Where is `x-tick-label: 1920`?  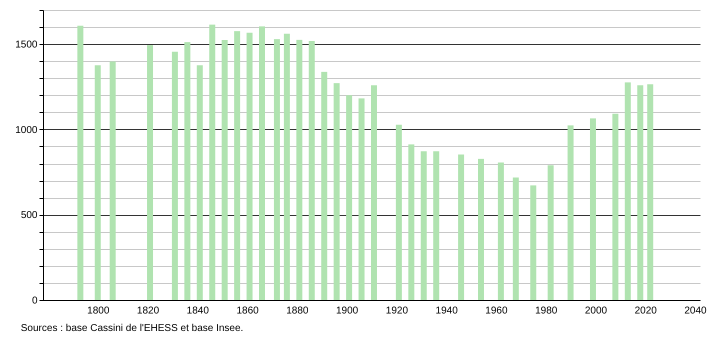 x-tick-label: 1920 is located at coordinates (397, 311).